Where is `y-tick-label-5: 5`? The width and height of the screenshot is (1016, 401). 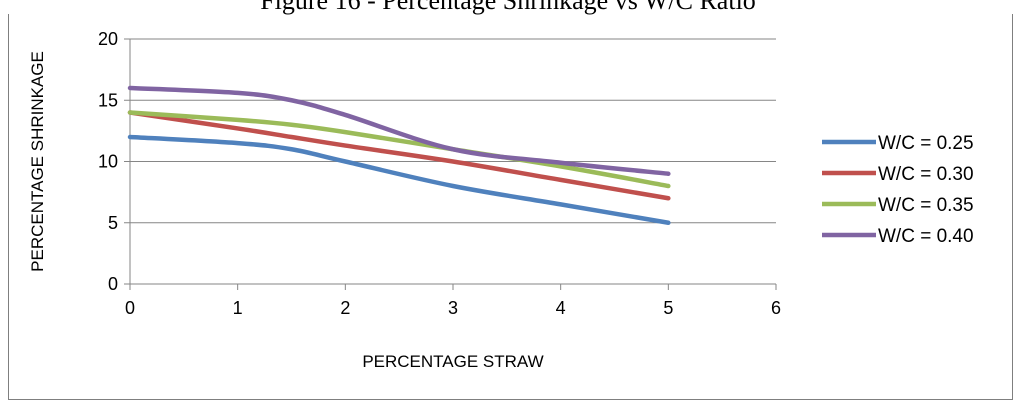
y-tick-label-5: 5 is located at coordinates (113, 223).